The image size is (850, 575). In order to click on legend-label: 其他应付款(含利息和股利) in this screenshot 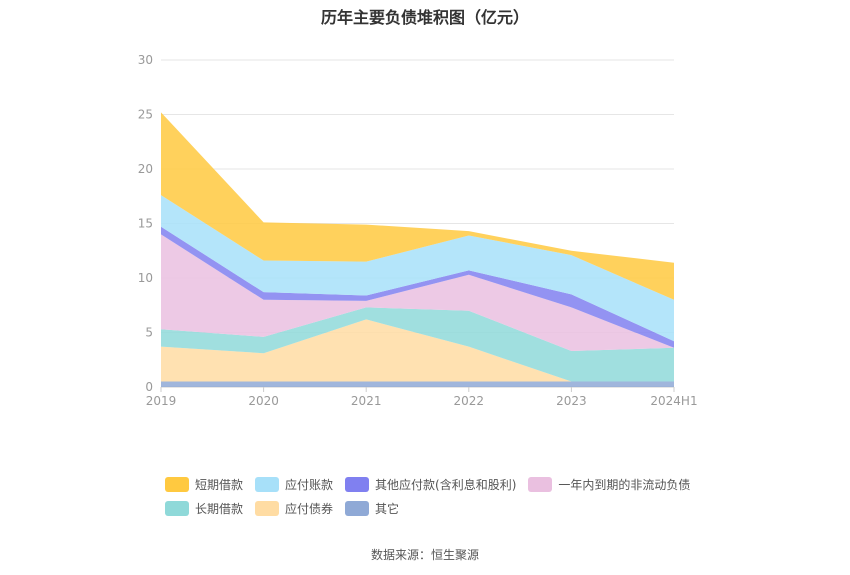, I will do `click(446, 484)`.